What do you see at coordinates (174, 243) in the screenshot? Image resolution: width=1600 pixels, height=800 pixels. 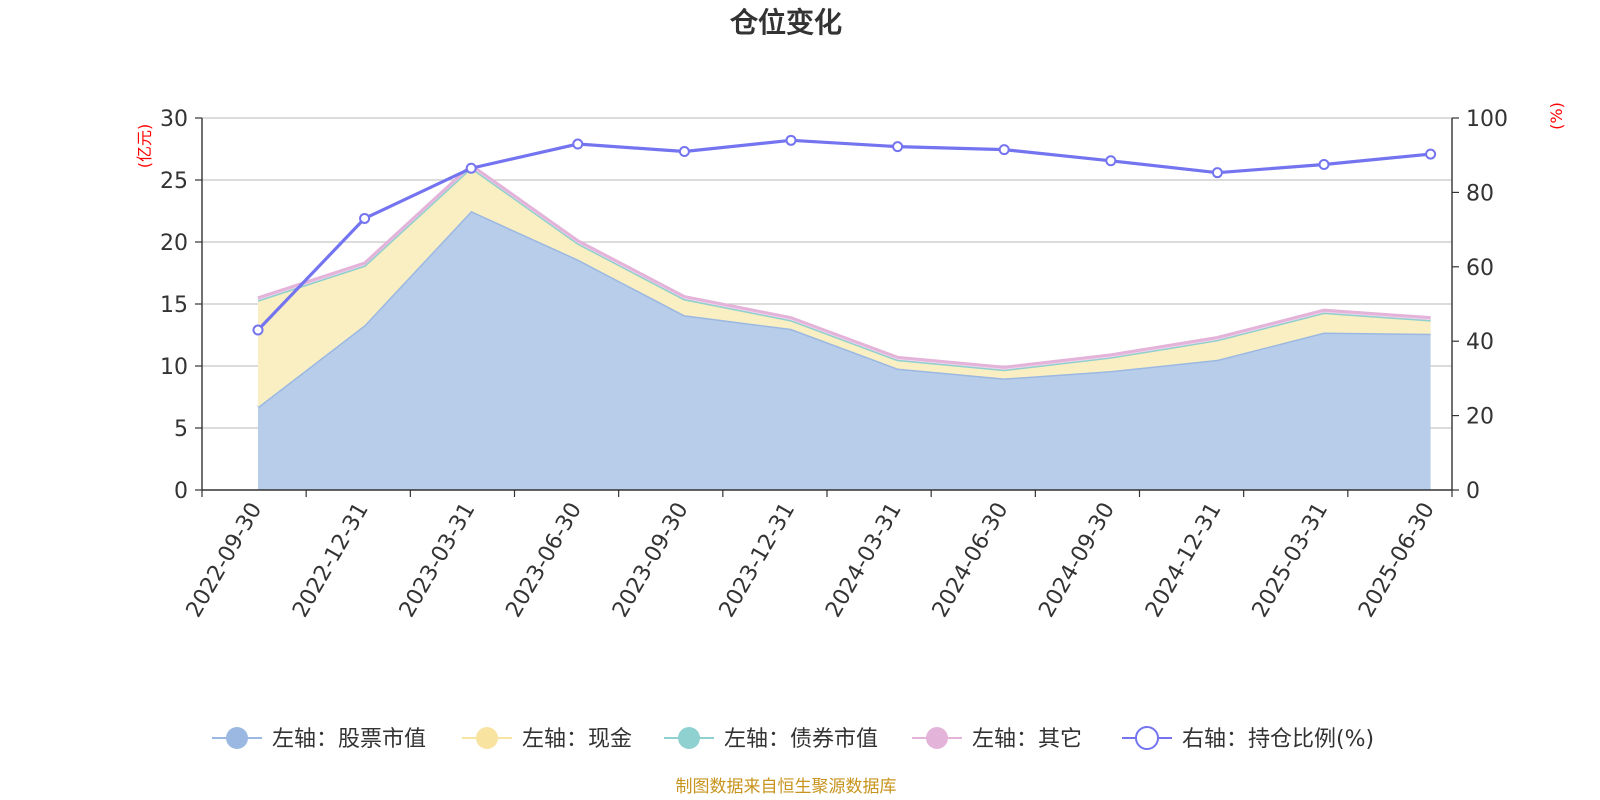 I see `left-tick-label: 20` at bounding box center [174, 243].